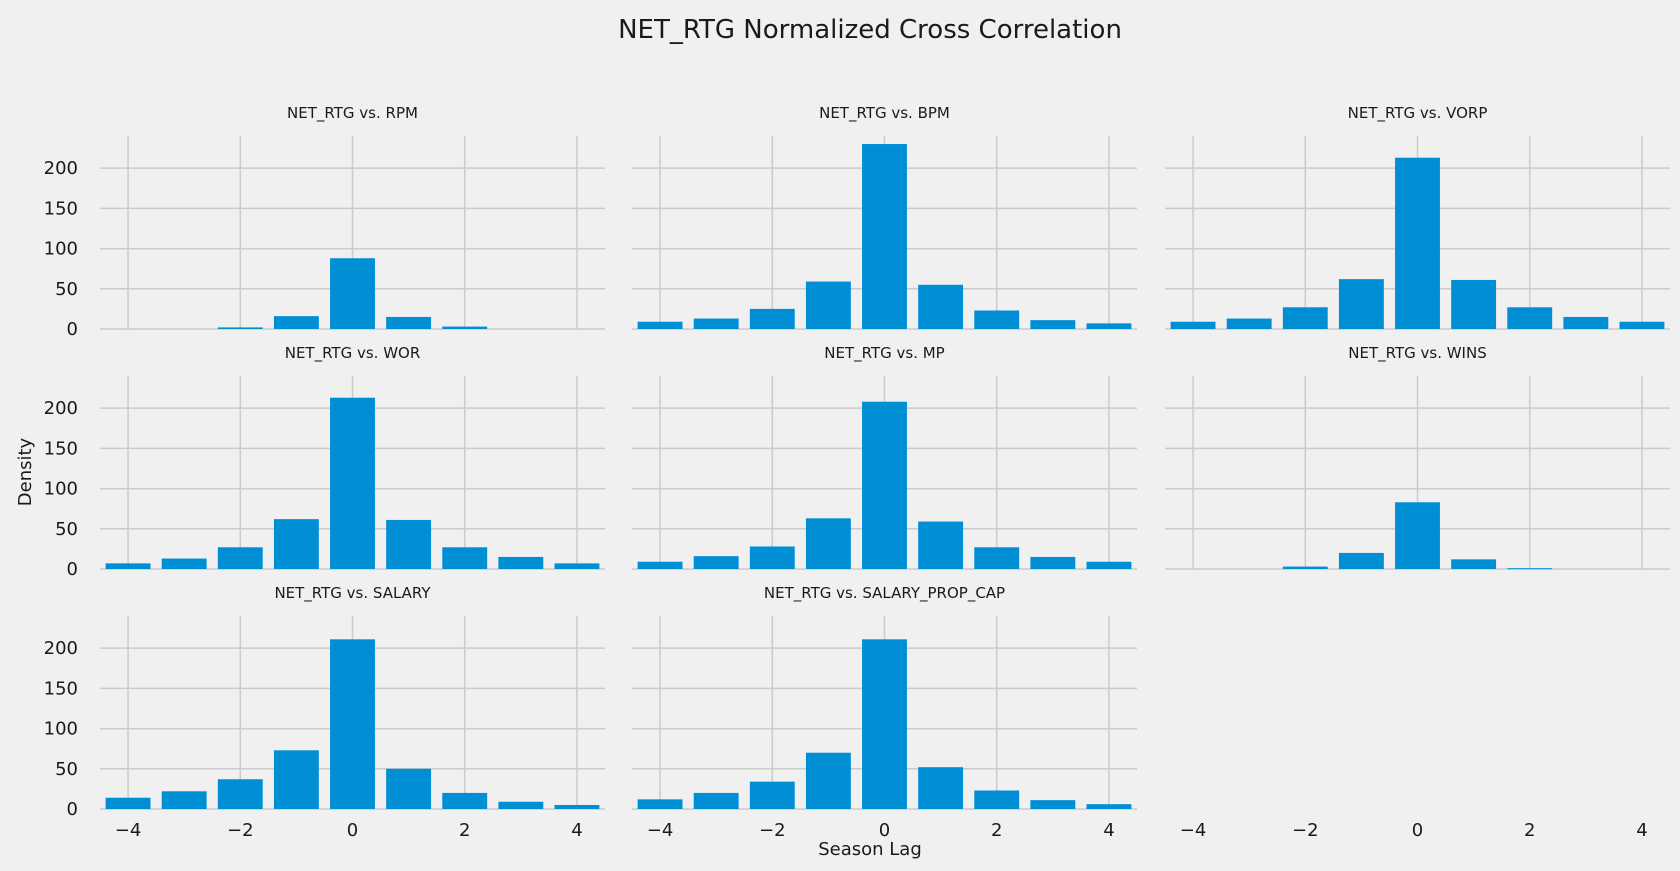 This screenshot has width=1680, height=871. What do you see at coordinates (324, 462) in the screenshot?
I see `subplot-4: NET_RTG vs. WOR 0 50 100 150 200` at bounding box center [324, 462].